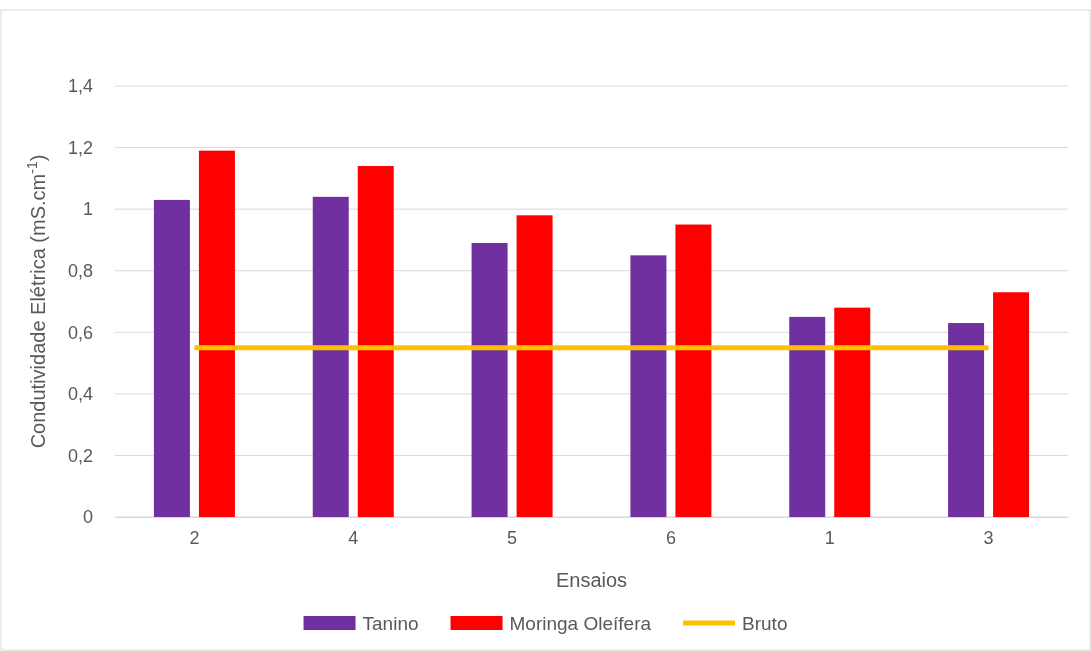 Image resolution: width=1091 pixels, height=651 pixels. Describe the element at coordinates (988, 537) in the screenshot. I see `x-tick-label: 3` at that location.